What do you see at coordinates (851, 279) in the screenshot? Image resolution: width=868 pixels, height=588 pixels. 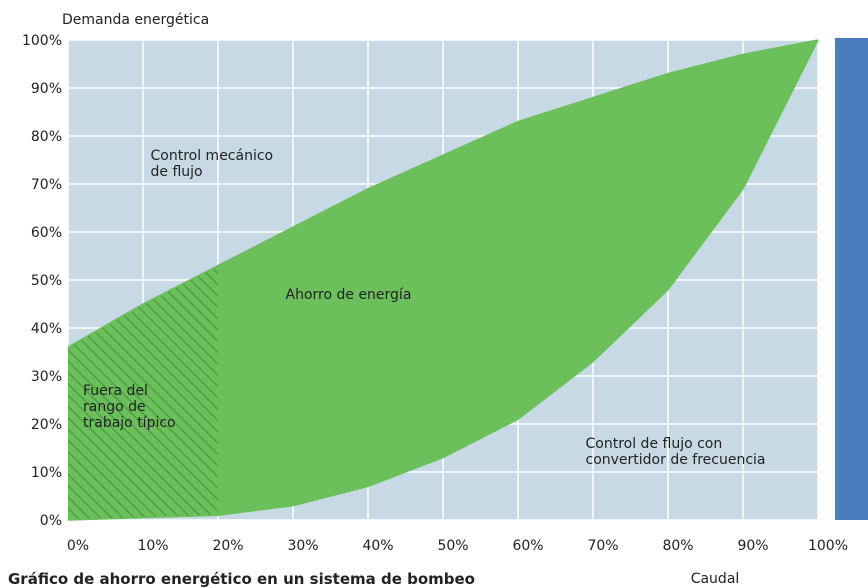 I see `side-bar` at bounding box center [851, 279].